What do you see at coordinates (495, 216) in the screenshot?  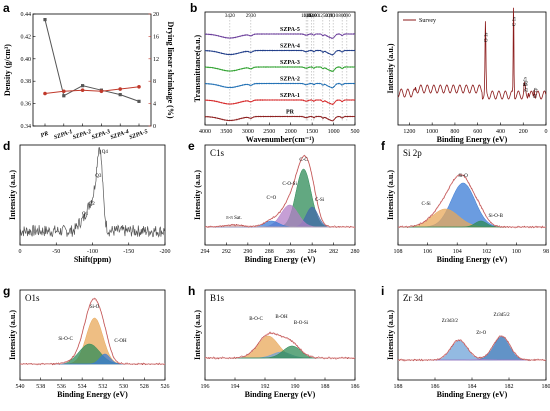 I see `component-label: Si-O-B` at bounding box center [495, 216].